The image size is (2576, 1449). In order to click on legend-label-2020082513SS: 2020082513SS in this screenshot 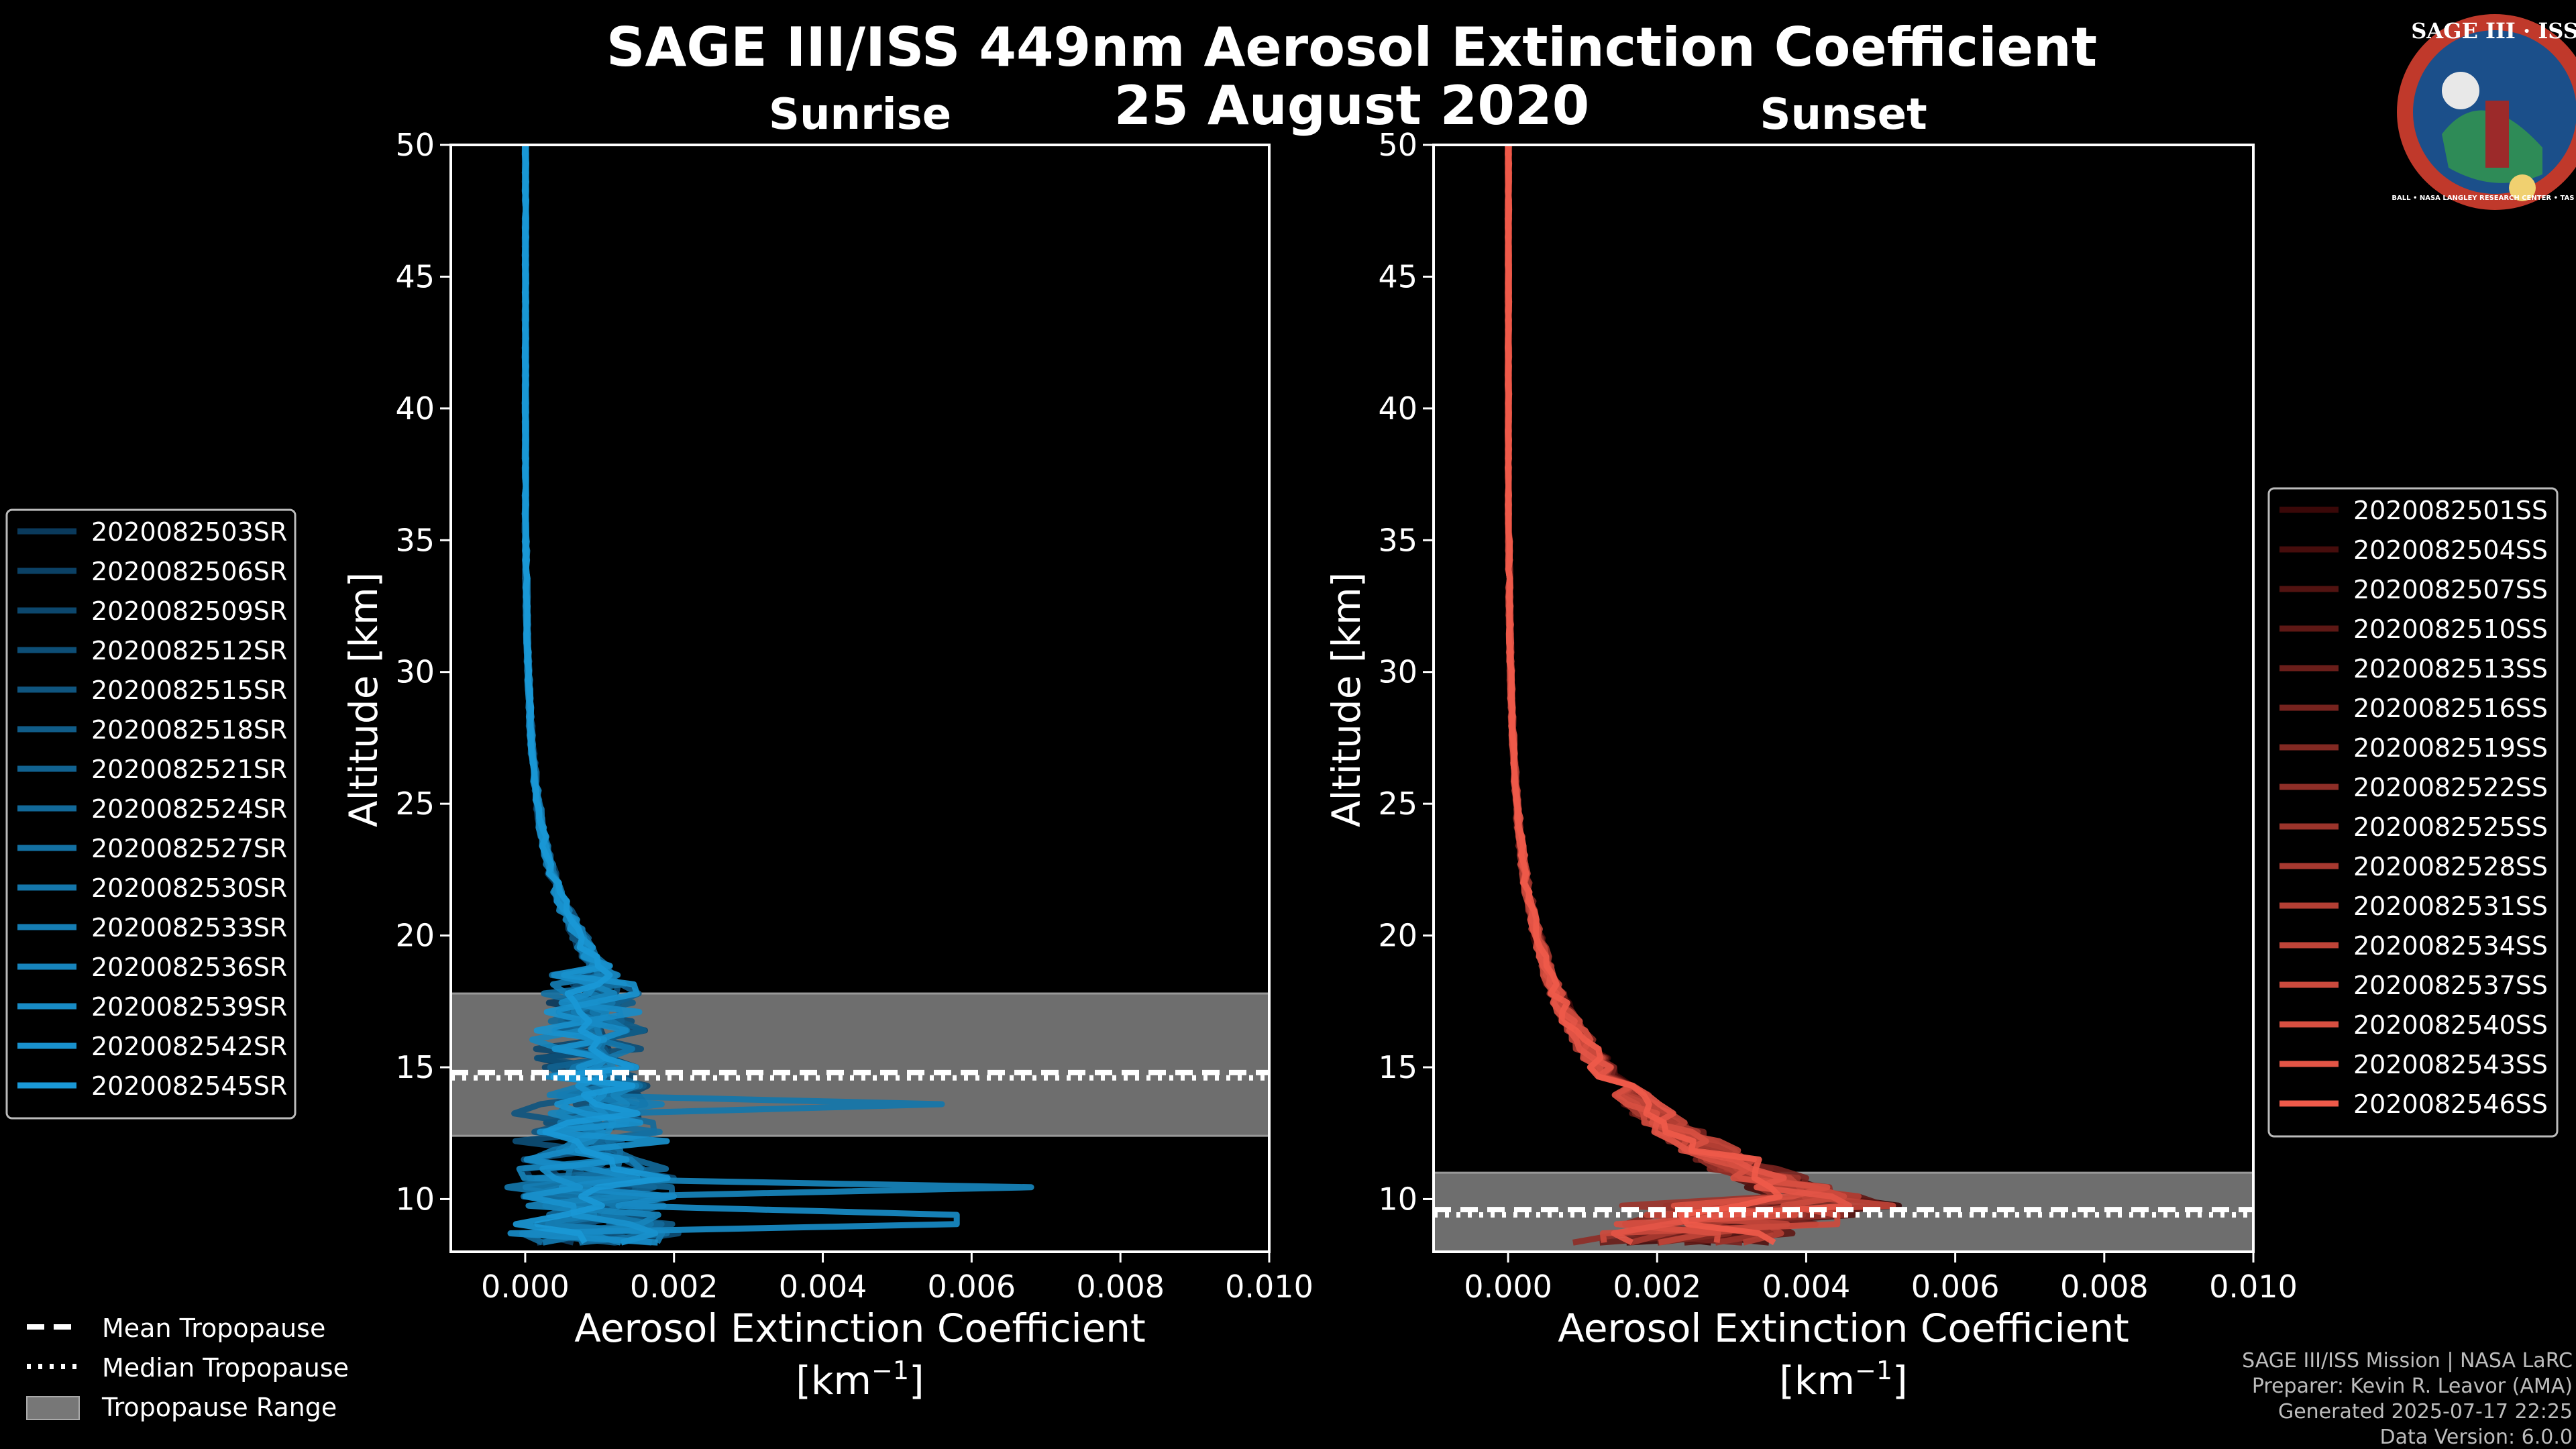, I will do `click(2450, 669)`.